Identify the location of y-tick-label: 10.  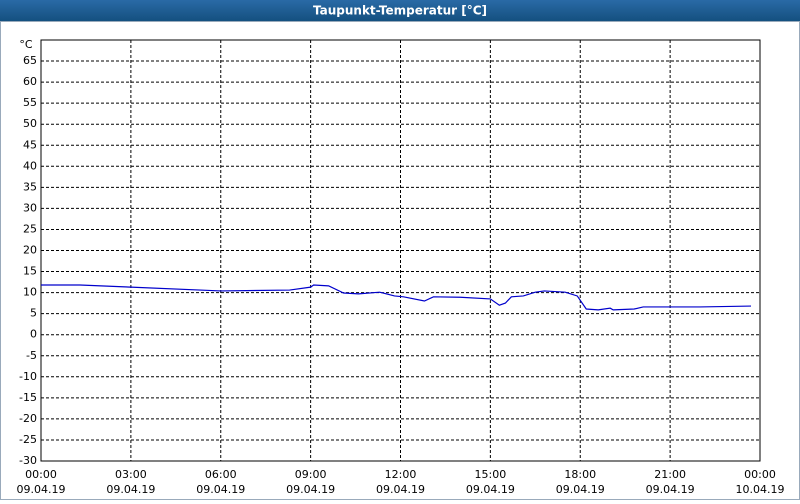
(30, 292).